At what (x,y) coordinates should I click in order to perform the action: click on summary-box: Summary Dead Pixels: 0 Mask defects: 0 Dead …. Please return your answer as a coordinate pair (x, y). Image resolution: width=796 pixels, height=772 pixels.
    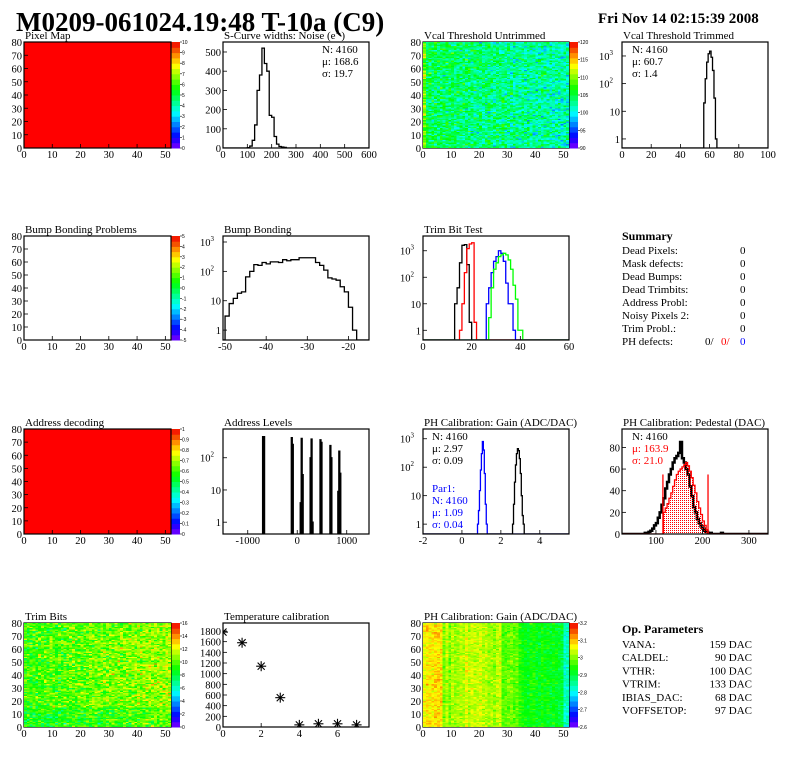
    Looking at the image, I should click on (684, 288).